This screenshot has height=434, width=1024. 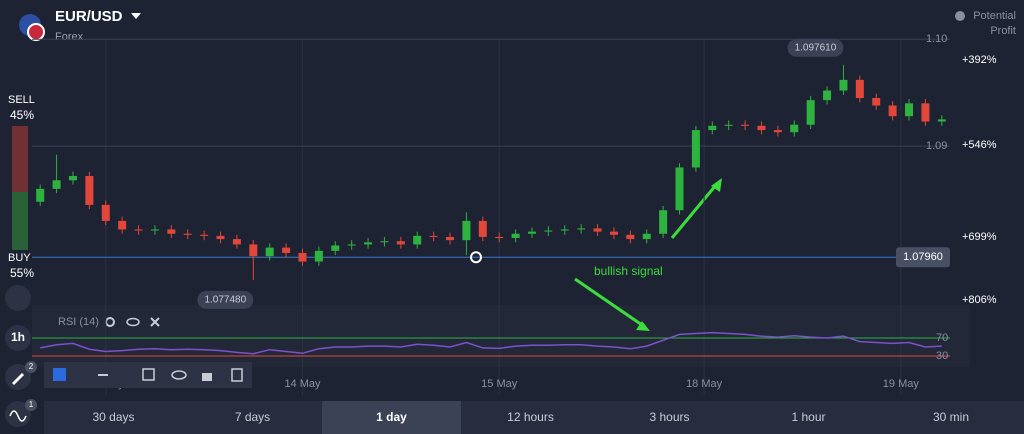 I want to click on indicator-icon, so click(x=18, y=416).